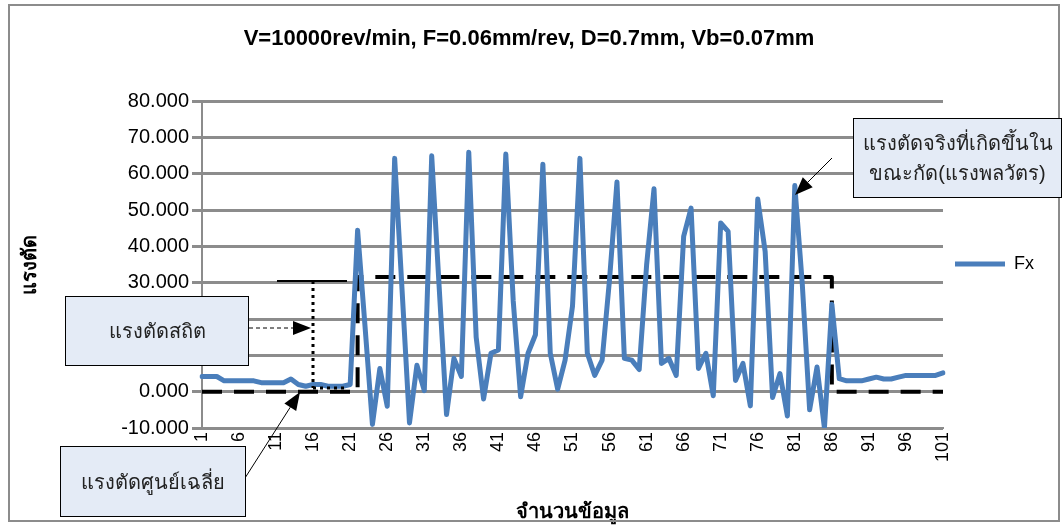 Image resolution: width=1064 pixels, height=528 pixels. What do you see at coordinates (158, 172) in the screenshot?
I see `y-tick-label: 60.000` at bounding box center [158, 172].